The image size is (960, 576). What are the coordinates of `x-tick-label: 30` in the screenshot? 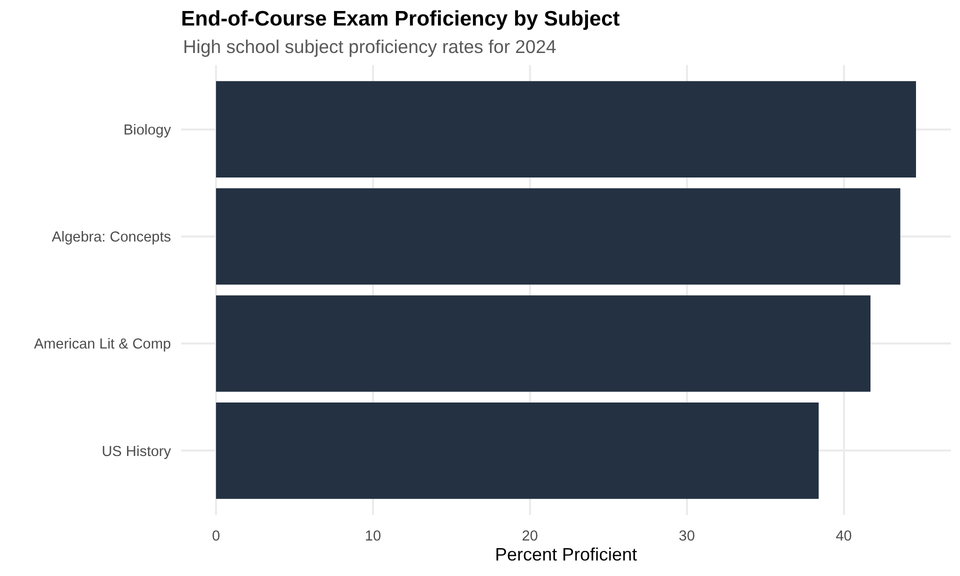 It's located at (686, 536).